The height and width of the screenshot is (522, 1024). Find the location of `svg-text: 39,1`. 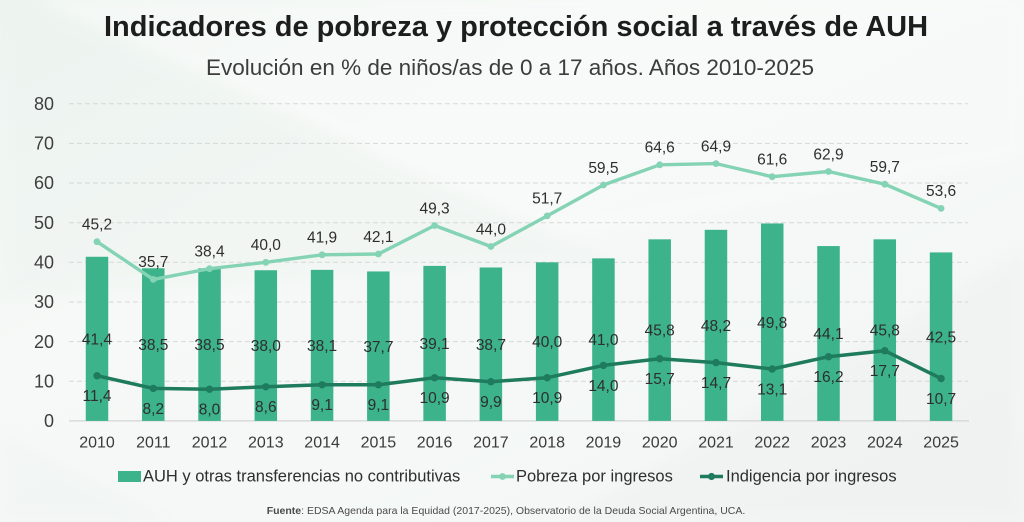

svg-text: 39,1 is located at coordinates (435, 344).